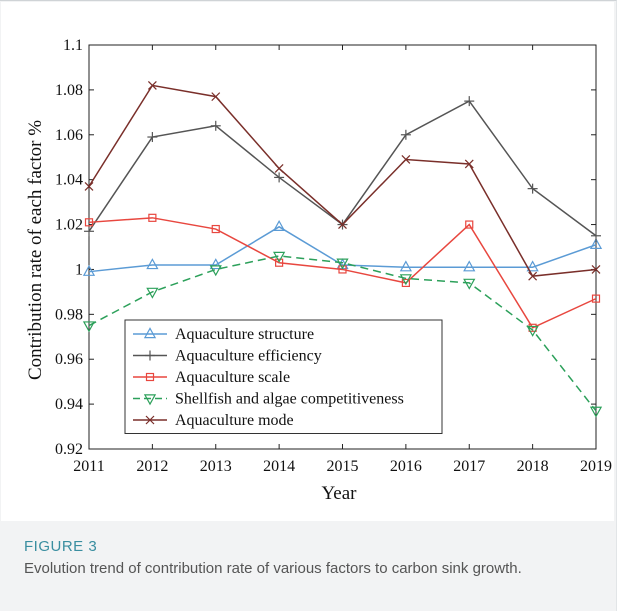  Describe the element at coordinates (69, 314) in the screenshot. I see `y-tick-label: 0.98` at that location.